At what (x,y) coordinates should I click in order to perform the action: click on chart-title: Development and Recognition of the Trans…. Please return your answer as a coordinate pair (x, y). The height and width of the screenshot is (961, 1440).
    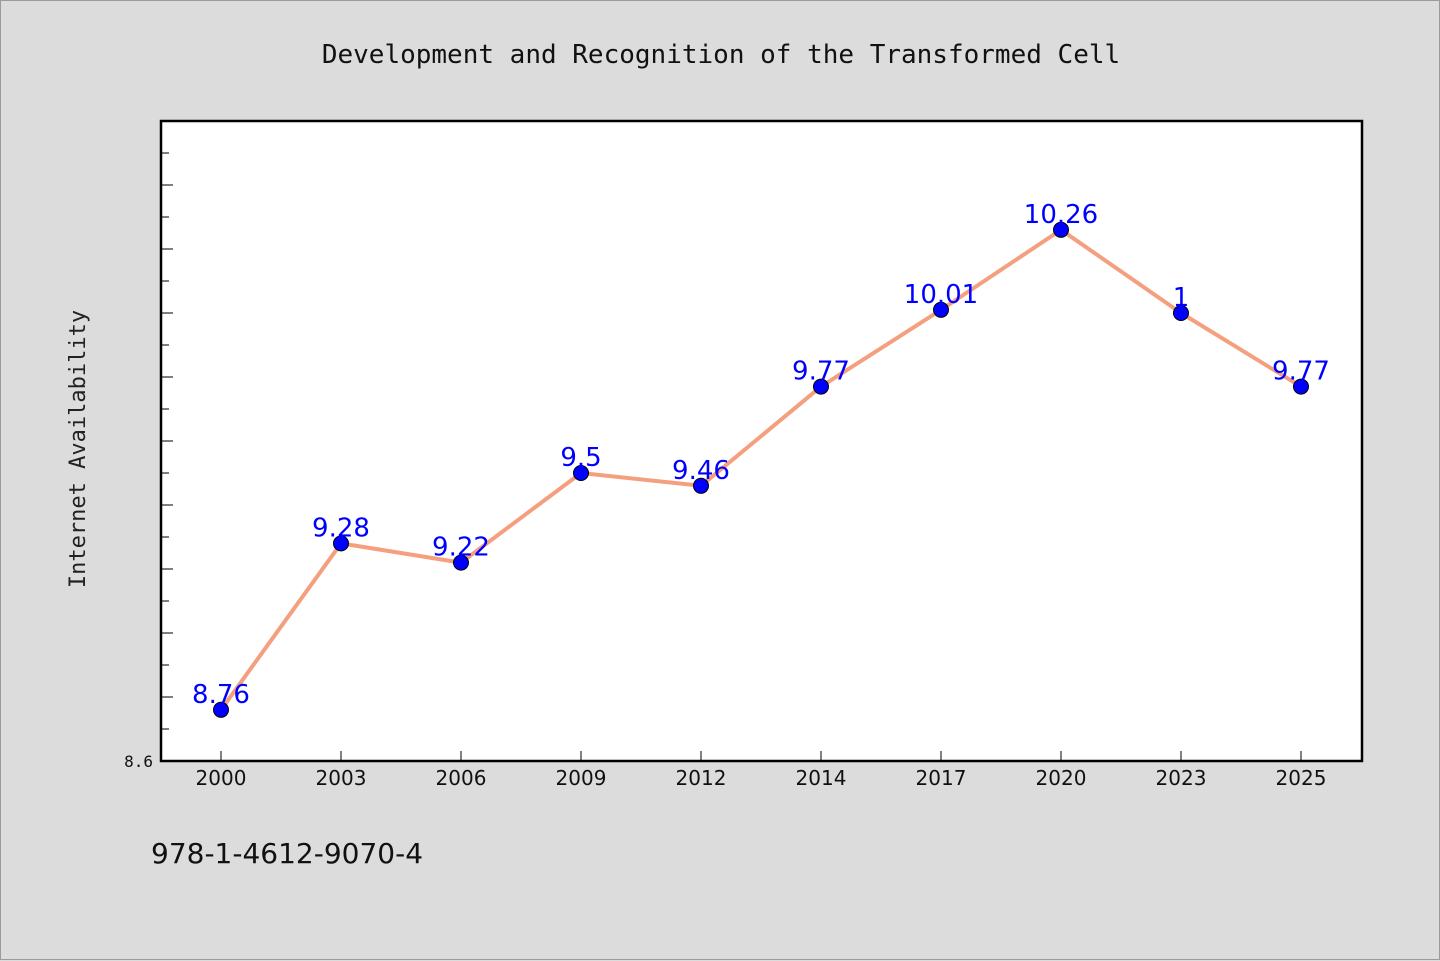
    Looking at the image, I should click on (721, 55).